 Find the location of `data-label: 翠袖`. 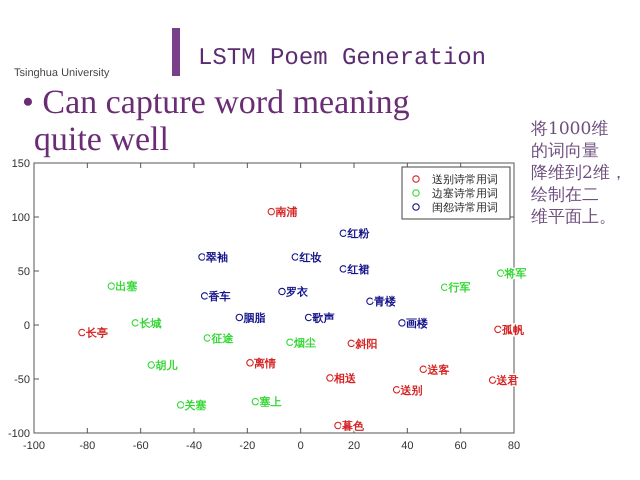

data-label: 翠袖 is located at coordinates (216, 257).